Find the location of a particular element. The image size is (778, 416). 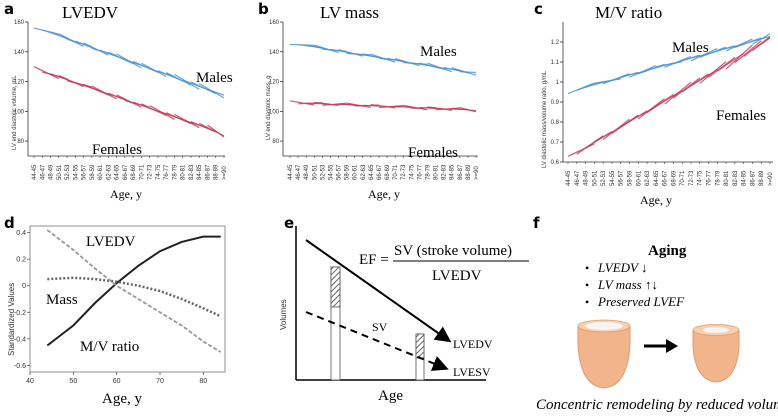

panel-a-xtick-label: 50-51 is located at coordinates (60, 172).